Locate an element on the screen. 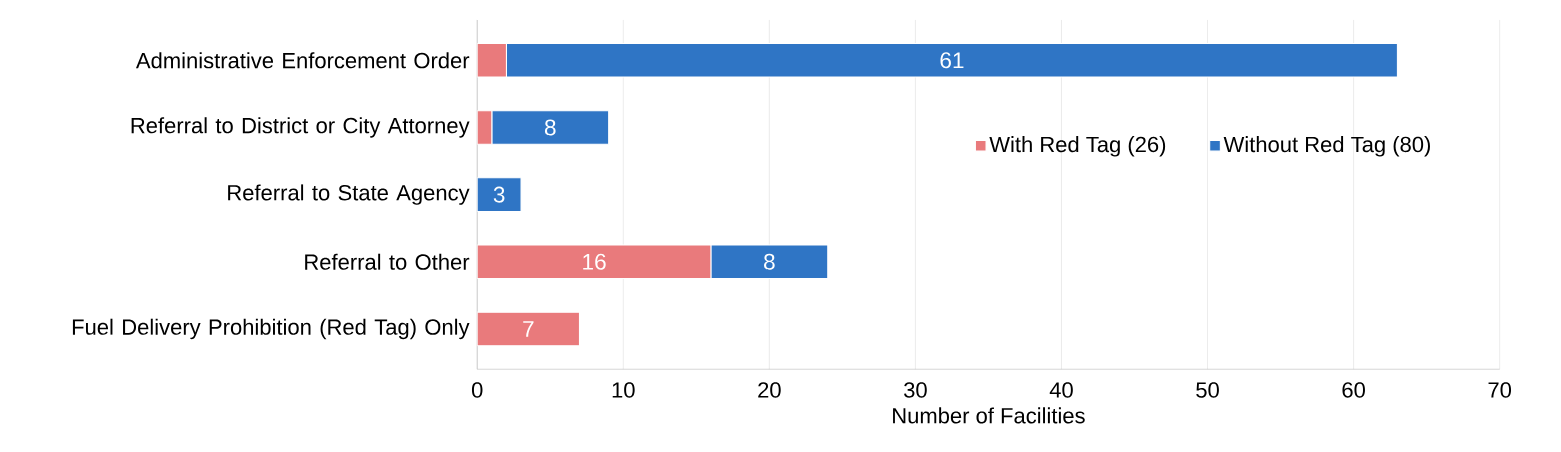 The image size is (1561, 452). x-tick-label: 50 is located at coordinates (1207, 390).